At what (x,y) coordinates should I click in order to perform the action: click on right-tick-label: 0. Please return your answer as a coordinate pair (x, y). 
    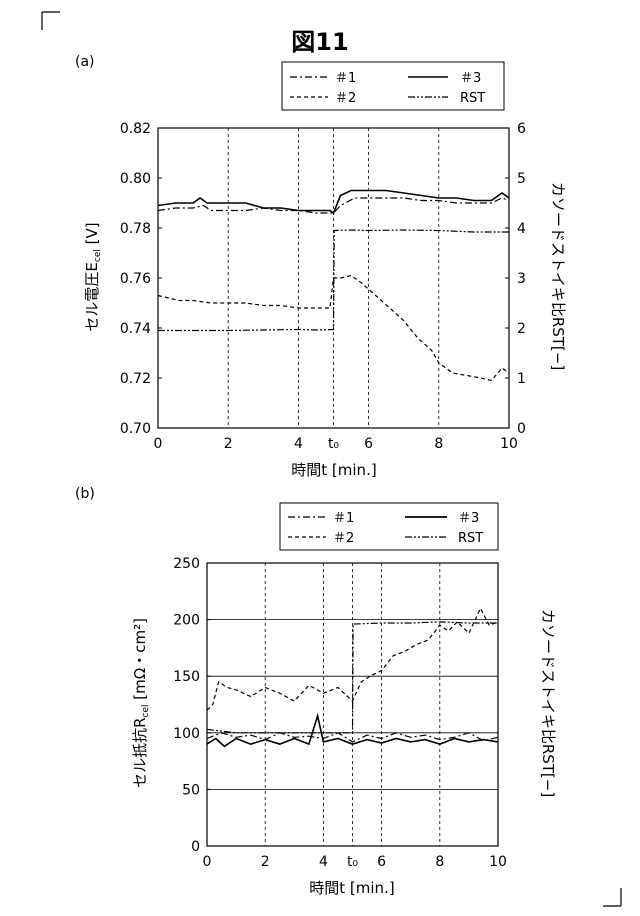
    Looking at the image, I should click on (521, 429).